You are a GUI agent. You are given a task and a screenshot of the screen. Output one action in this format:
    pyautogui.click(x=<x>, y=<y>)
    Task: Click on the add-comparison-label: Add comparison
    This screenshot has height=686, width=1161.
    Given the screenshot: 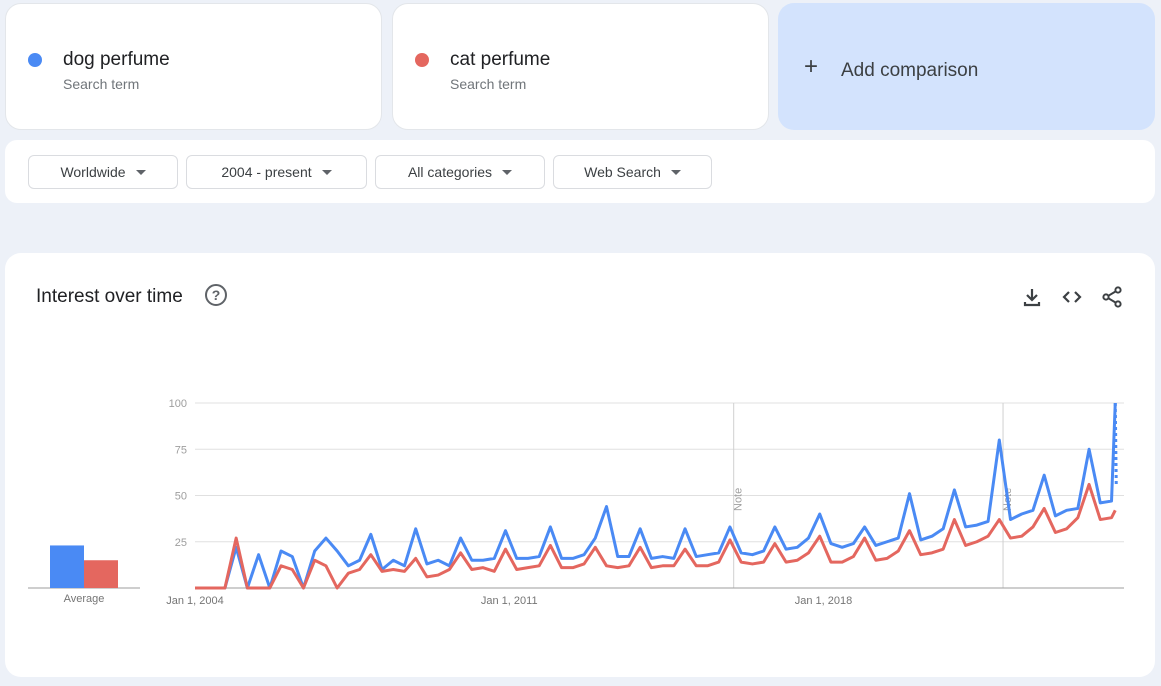 What is the action you would take?
    pyautogui.click(x=910, y=70)
    